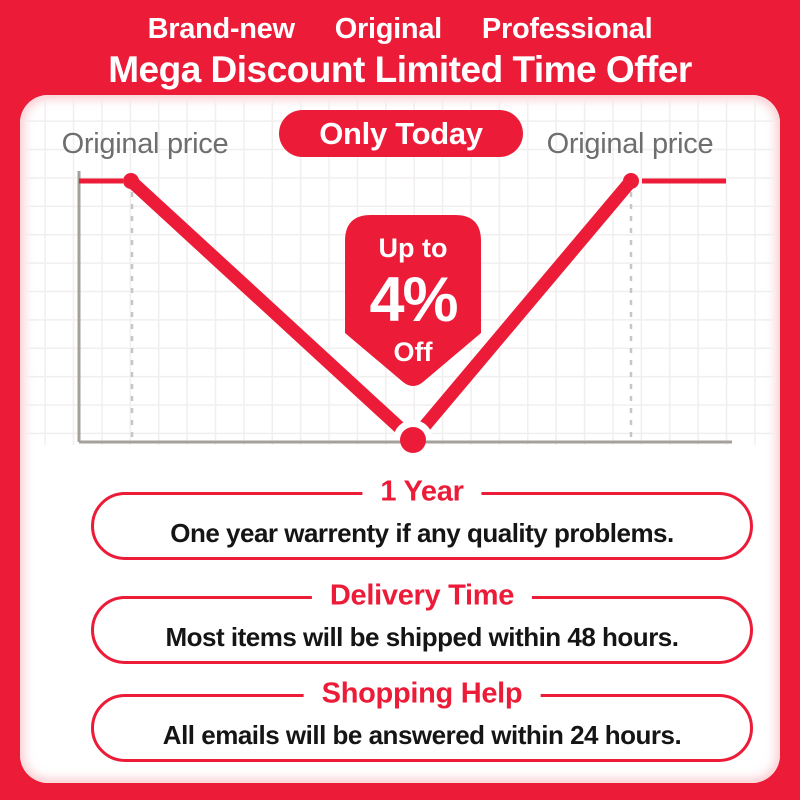 This screenshot has width=800, height=800. What do you see at coordinates (567, 29) in the screenshot?
I see `header-tag-professional: Professional` at bounding box center [567, 29].